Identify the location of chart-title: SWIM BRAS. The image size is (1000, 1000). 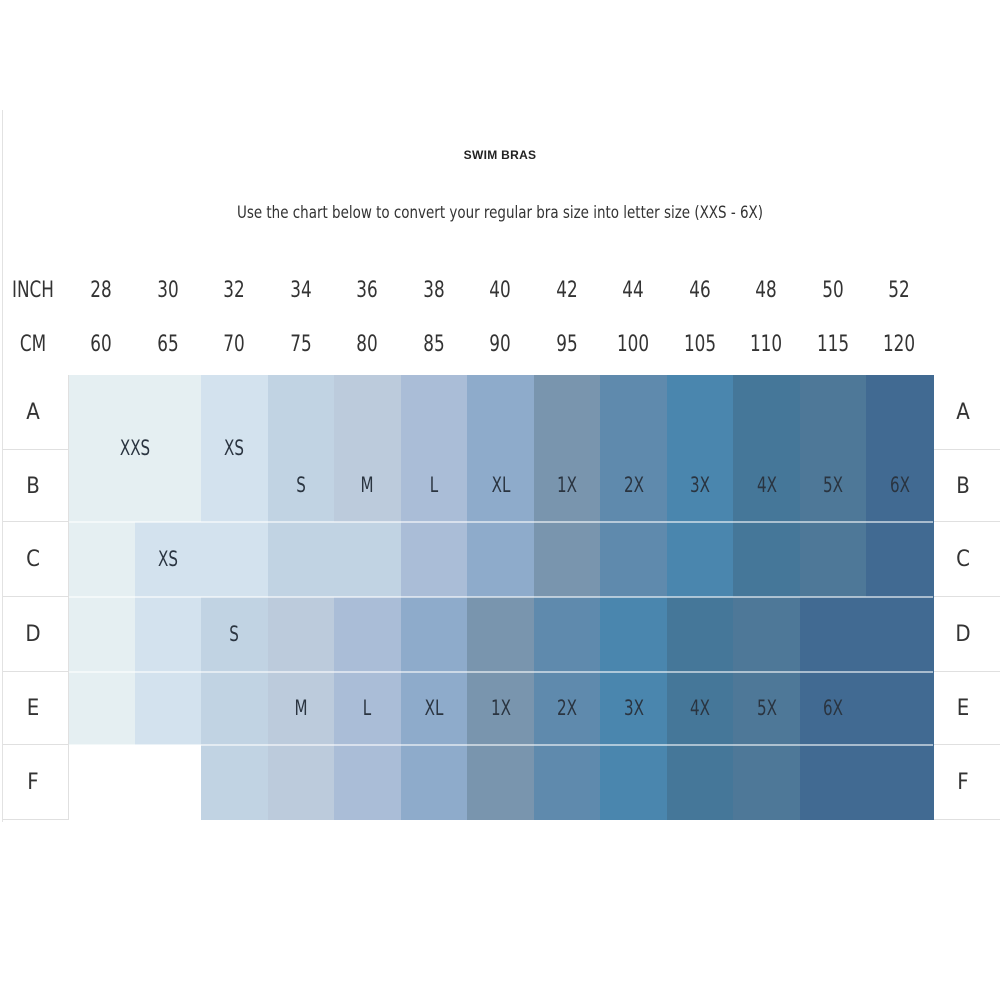
(500, 155).